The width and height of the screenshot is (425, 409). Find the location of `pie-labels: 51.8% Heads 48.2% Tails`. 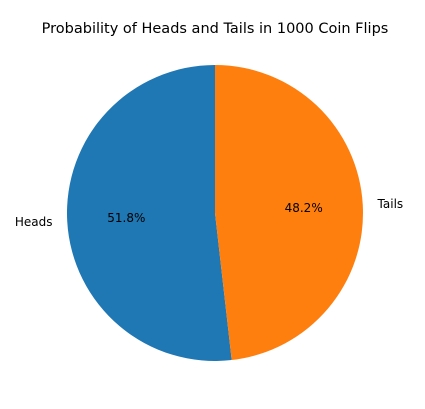

pie-labels: 51.8% Heads 48.2% Tails is located at coordinates (209, 213).